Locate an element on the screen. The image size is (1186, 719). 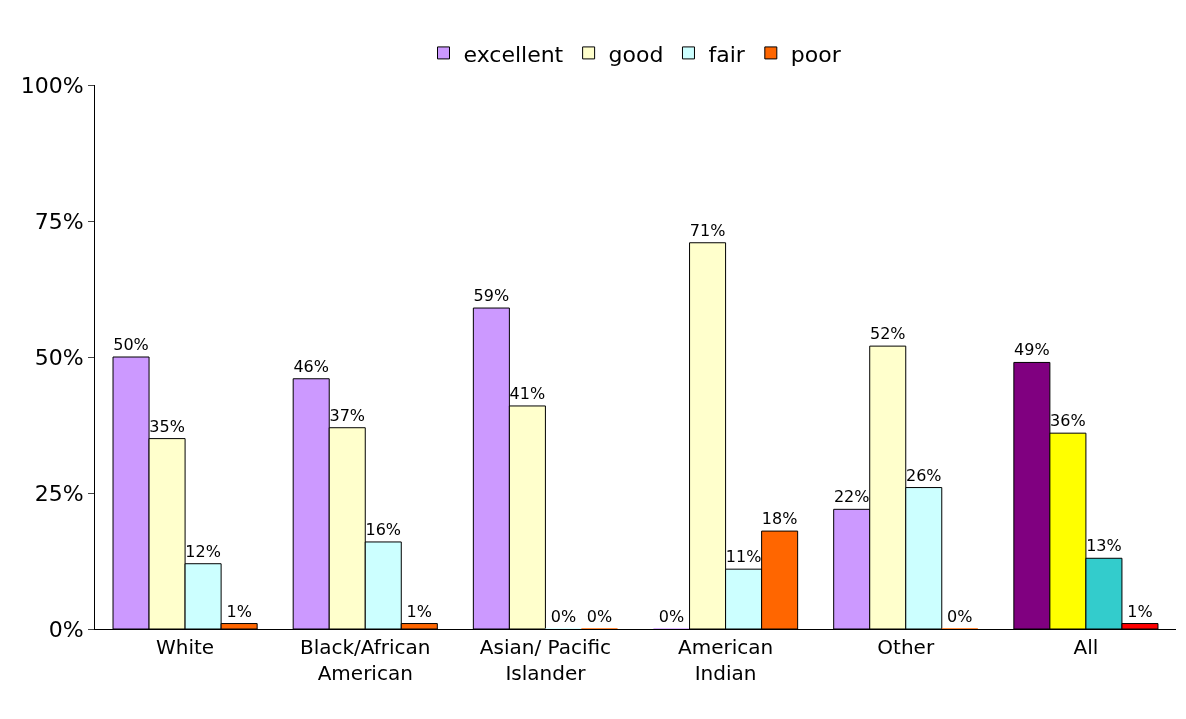
data-label: 59% is located at coordinates (491, 296).